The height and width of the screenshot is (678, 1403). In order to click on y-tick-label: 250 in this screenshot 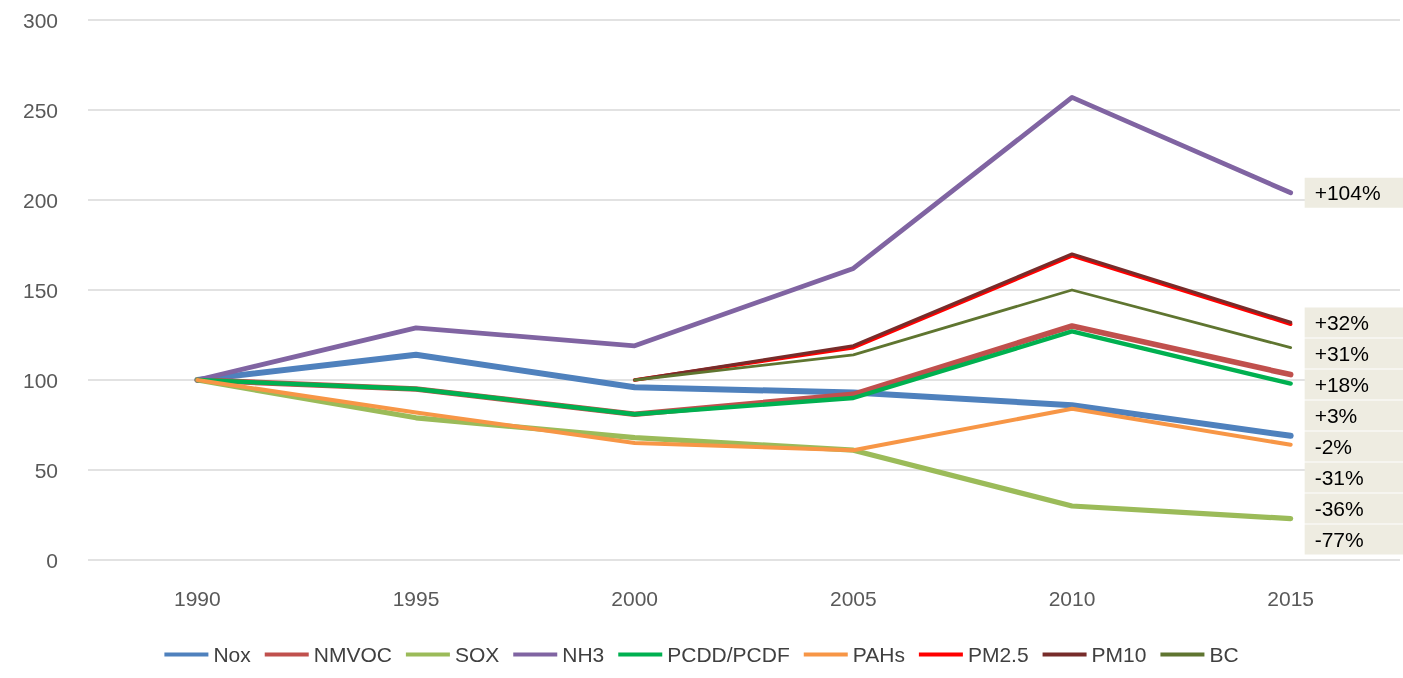, I will do `click(40, 110)`.